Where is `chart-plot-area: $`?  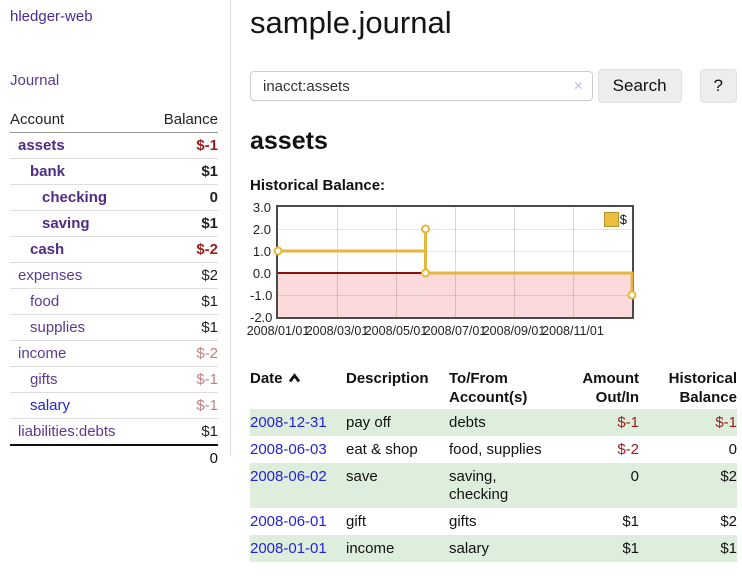
chart-plot-area: $ is located at coordinates (455, 262).